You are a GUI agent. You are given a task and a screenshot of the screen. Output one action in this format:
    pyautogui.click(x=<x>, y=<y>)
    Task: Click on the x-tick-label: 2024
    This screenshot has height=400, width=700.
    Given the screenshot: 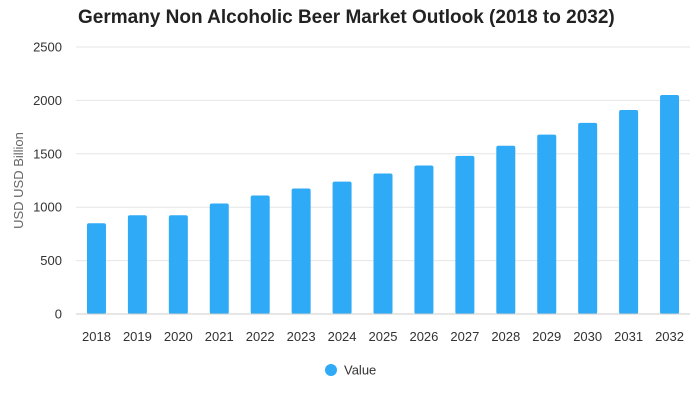 What is the action you would take?
    pyautogui.click(x=342, y=336)
    